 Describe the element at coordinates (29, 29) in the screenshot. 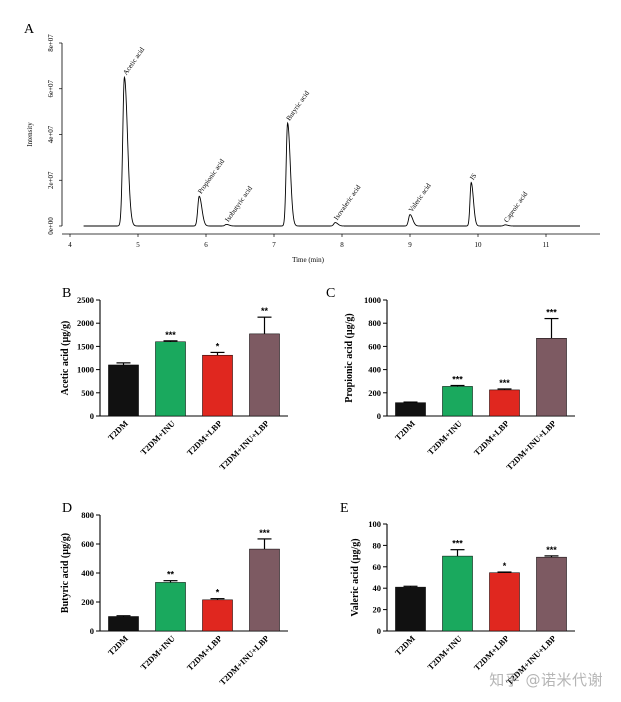

I see `panel-letter-a: A` at that location.